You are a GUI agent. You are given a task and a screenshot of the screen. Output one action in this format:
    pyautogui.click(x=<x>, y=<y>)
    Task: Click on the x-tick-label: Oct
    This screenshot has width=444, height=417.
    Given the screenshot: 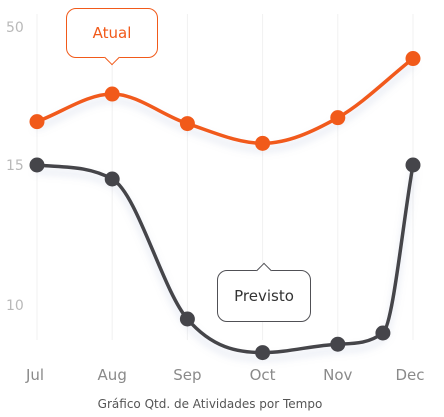 What is the action you would take?
    pyautogui.click(x=263, y=375)
    